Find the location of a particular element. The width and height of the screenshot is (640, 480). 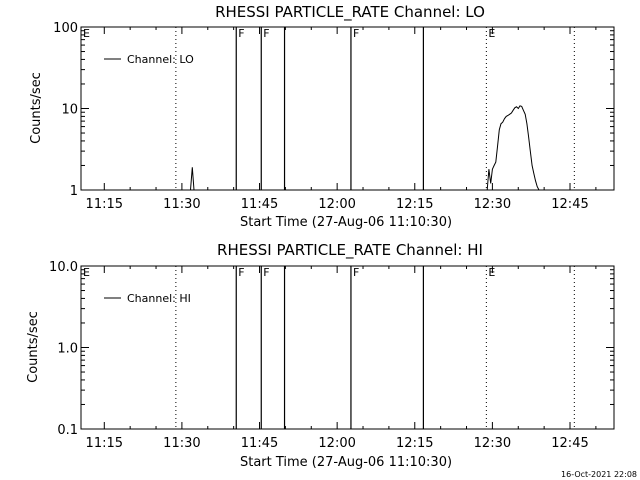

y-tick-label: 1.0 is located at coordinates (67, 349).